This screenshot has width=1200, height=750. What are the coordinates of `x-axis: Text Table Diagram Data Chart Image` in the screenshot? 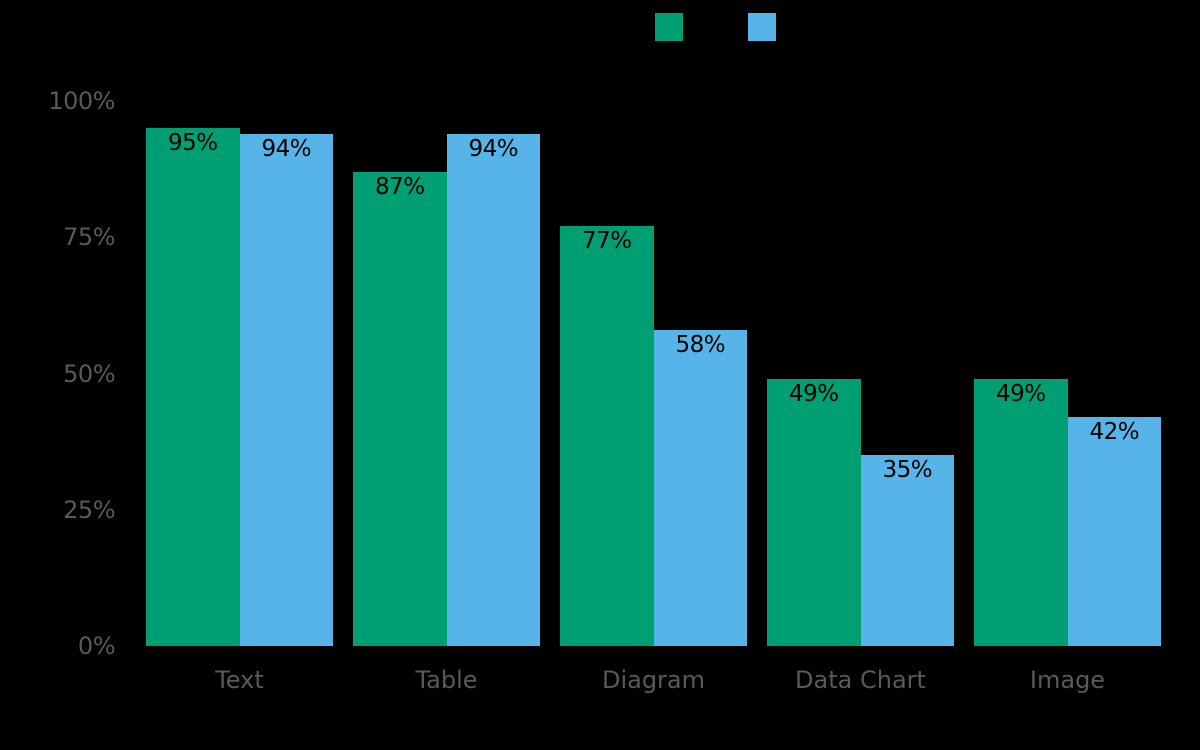 It's located at (653, 680).